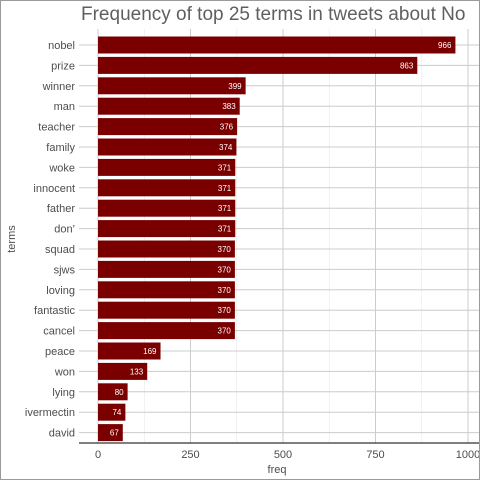 This screenshot has height=480, width=480. Describe the element at coordinates (119, 392) in the screenshot. I see `bar-value-label: 80` at that location.